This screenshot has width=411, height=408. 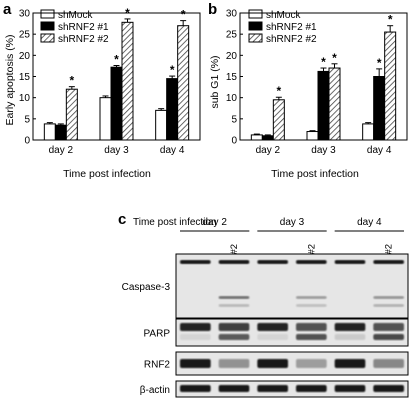 I want to click on significance-star-b-2-1: *, so click(x=334, y=58).